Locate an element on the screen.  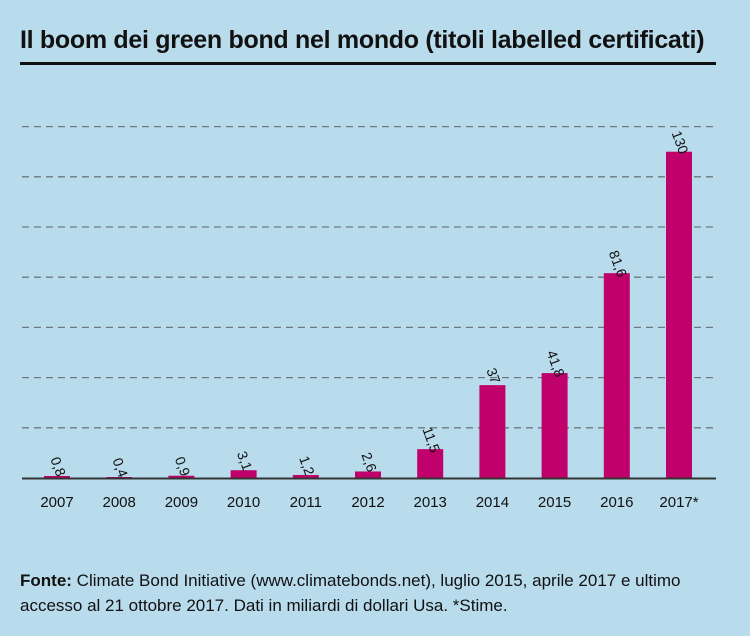
x-tick-label: 2016 is located at coordinates (616, 502).